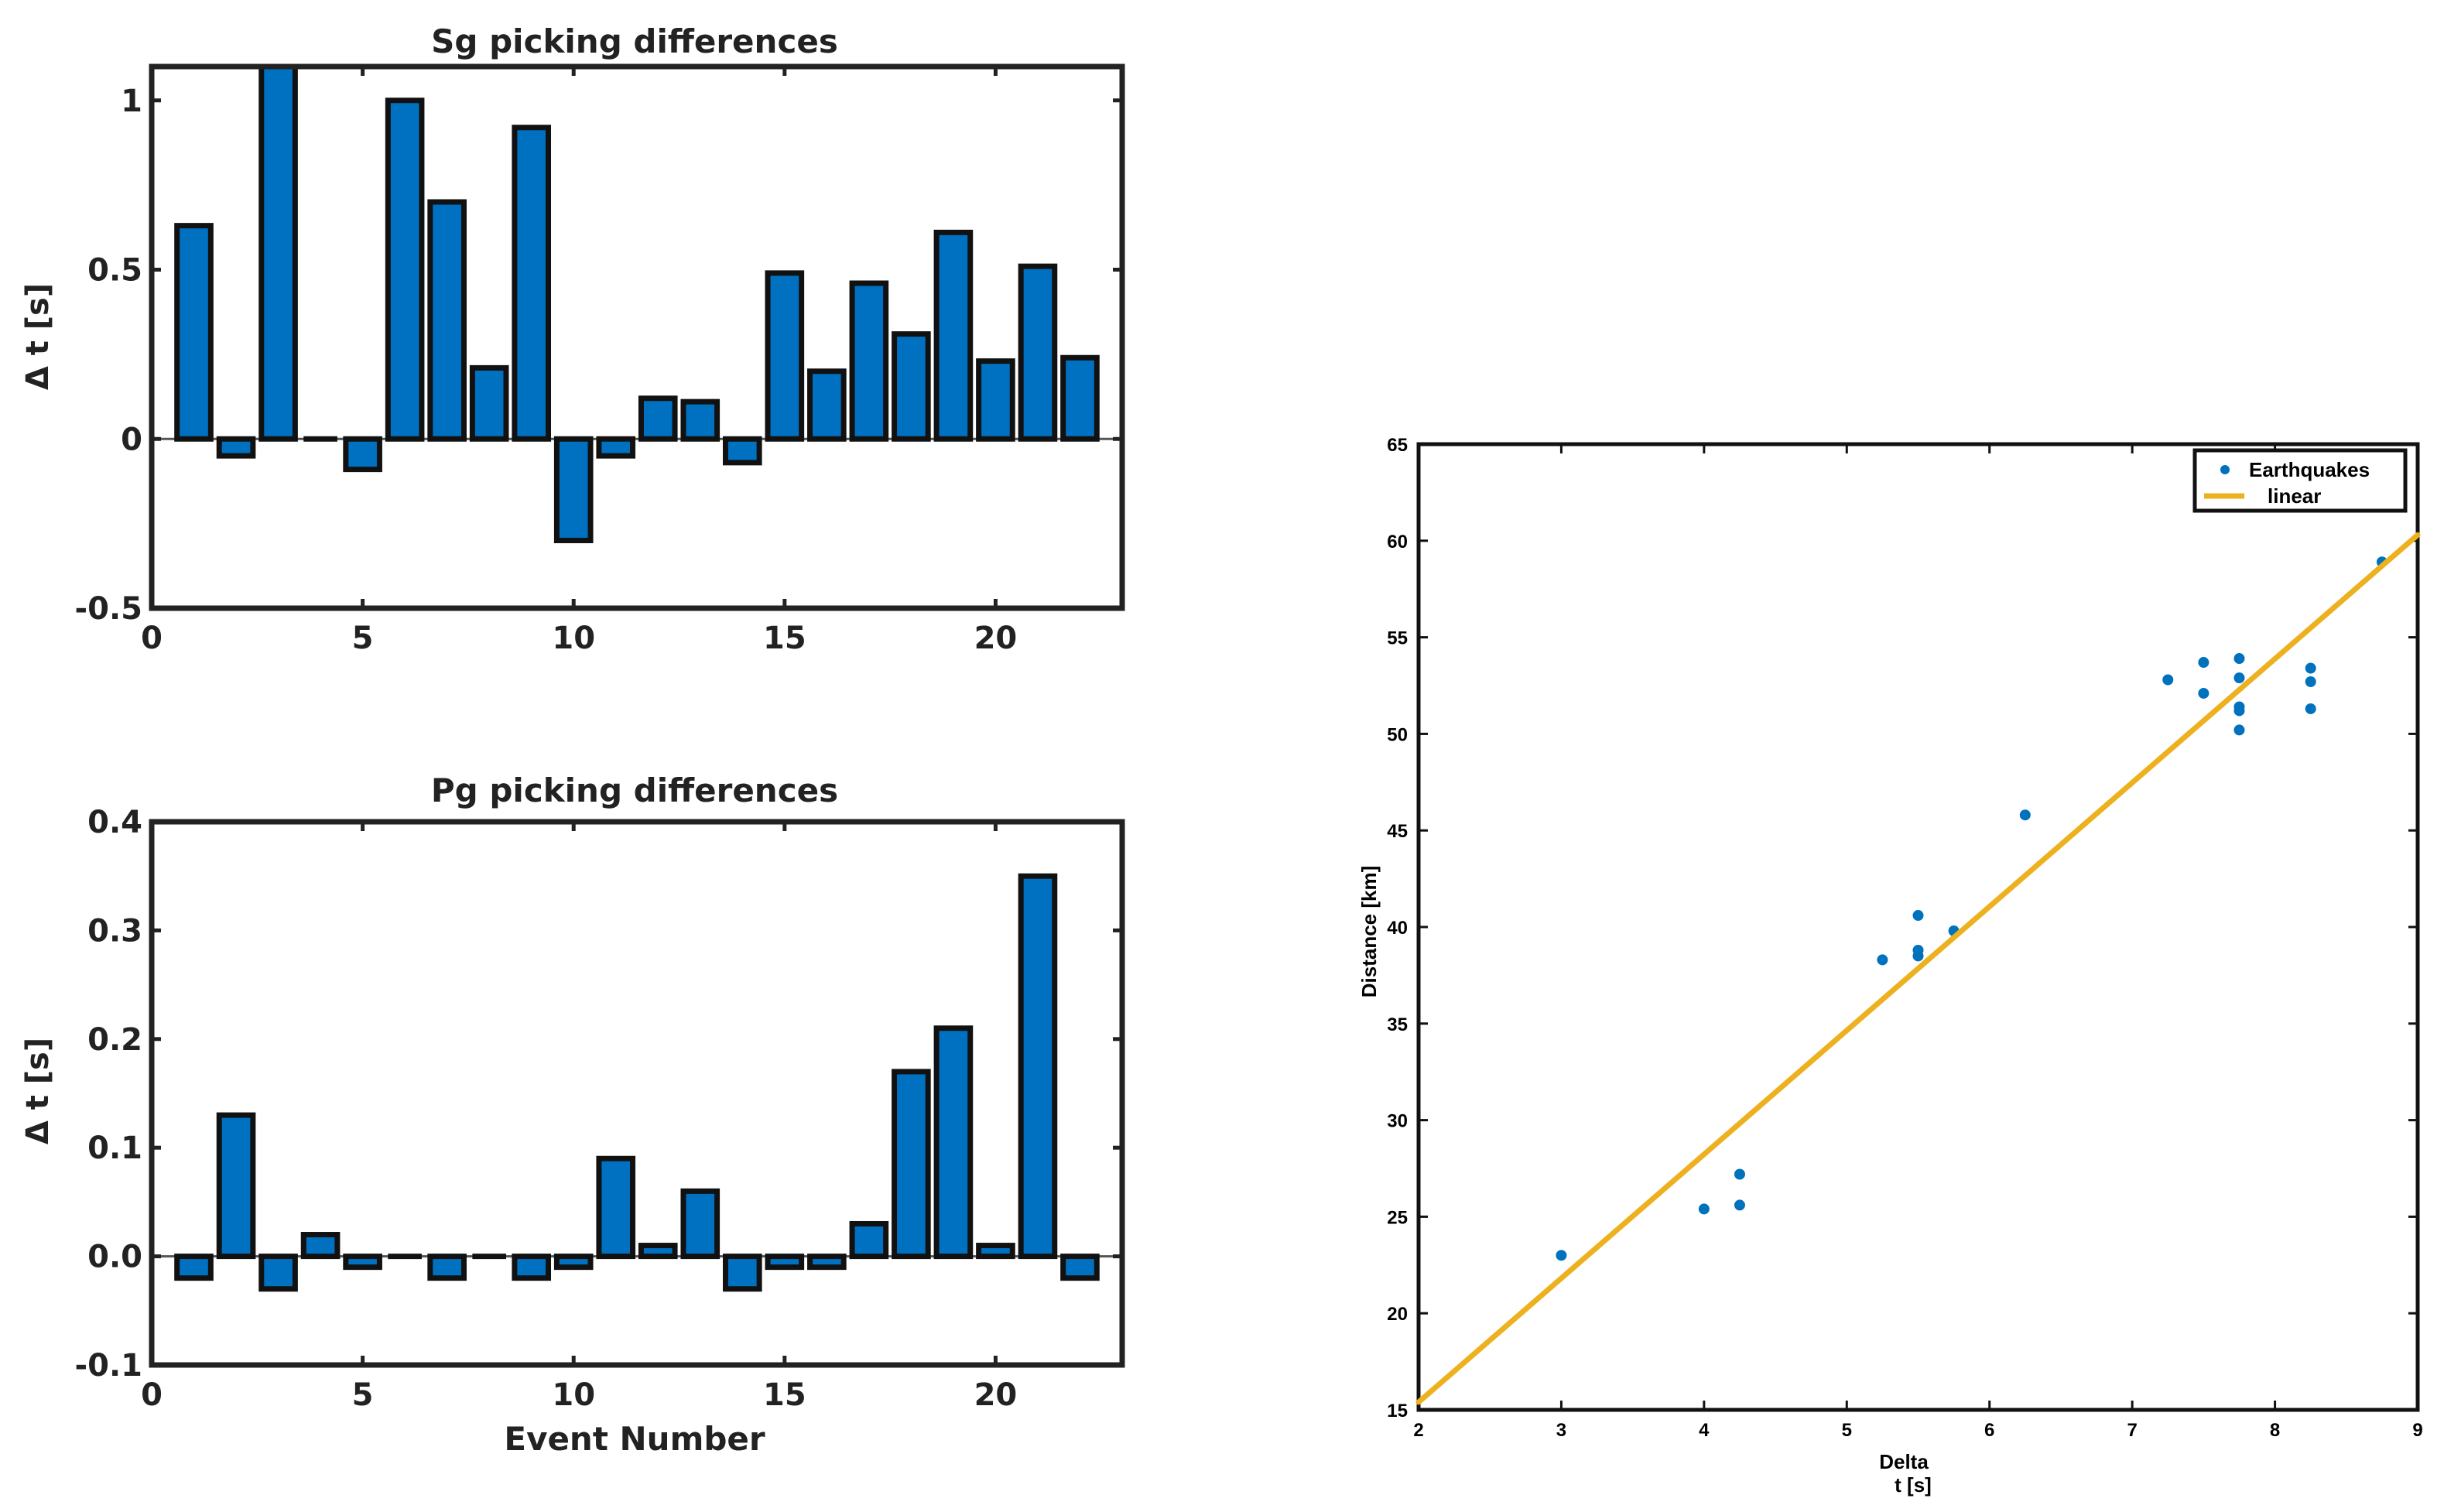  Describe the element at coordinates (573, 638) in the screenshot. I see `sg-x-tick-label: 10` at that location.